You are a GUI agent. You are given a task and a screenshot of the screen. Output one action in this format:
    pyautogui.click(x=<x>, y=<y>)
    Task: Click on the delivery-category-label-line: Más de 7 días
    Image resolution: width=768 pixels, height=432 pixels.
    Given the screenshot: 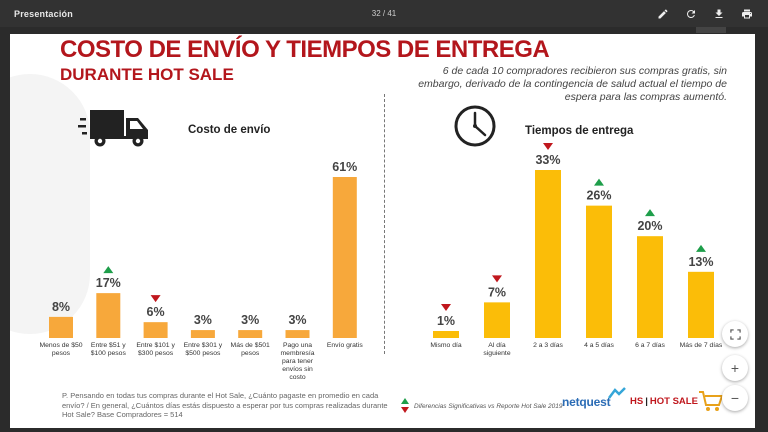 What is the action you would take?
    pyautogui.click(x=701, y=345)
    